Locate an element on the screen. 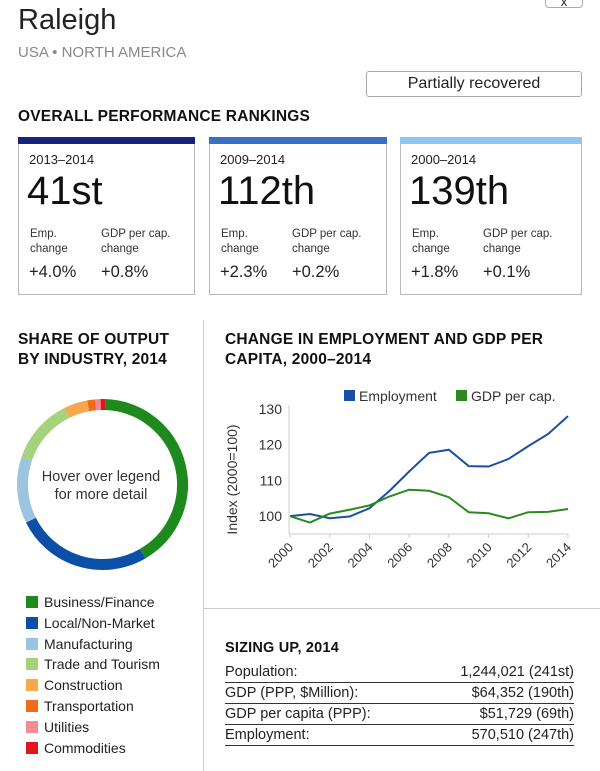  gdp-change-value: +0.8% is located at coordinates (125, 272).